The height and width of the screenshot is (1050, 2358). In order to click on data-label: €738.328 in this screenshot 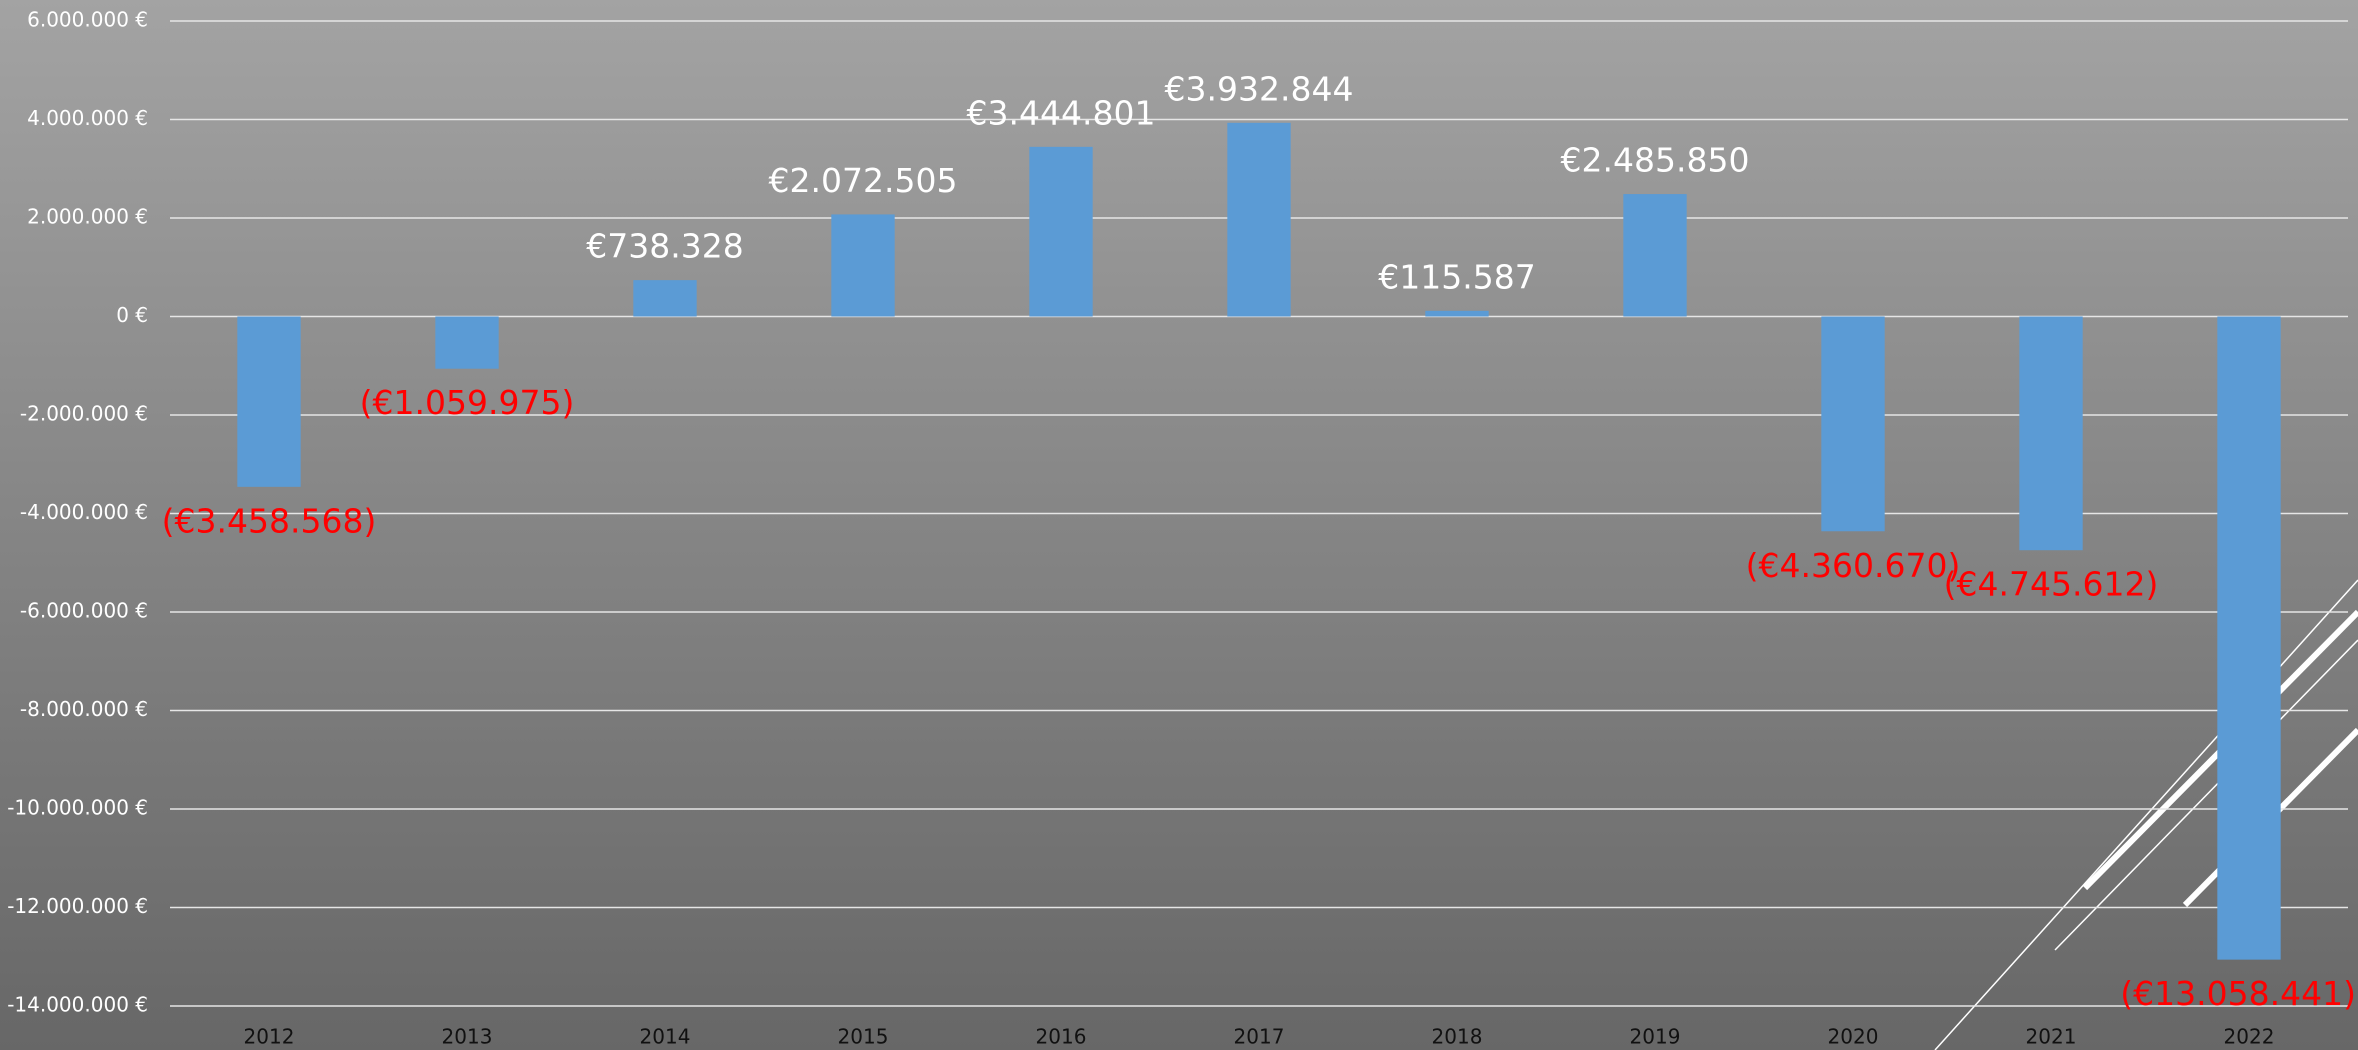, I will do `click(664, 246)`.